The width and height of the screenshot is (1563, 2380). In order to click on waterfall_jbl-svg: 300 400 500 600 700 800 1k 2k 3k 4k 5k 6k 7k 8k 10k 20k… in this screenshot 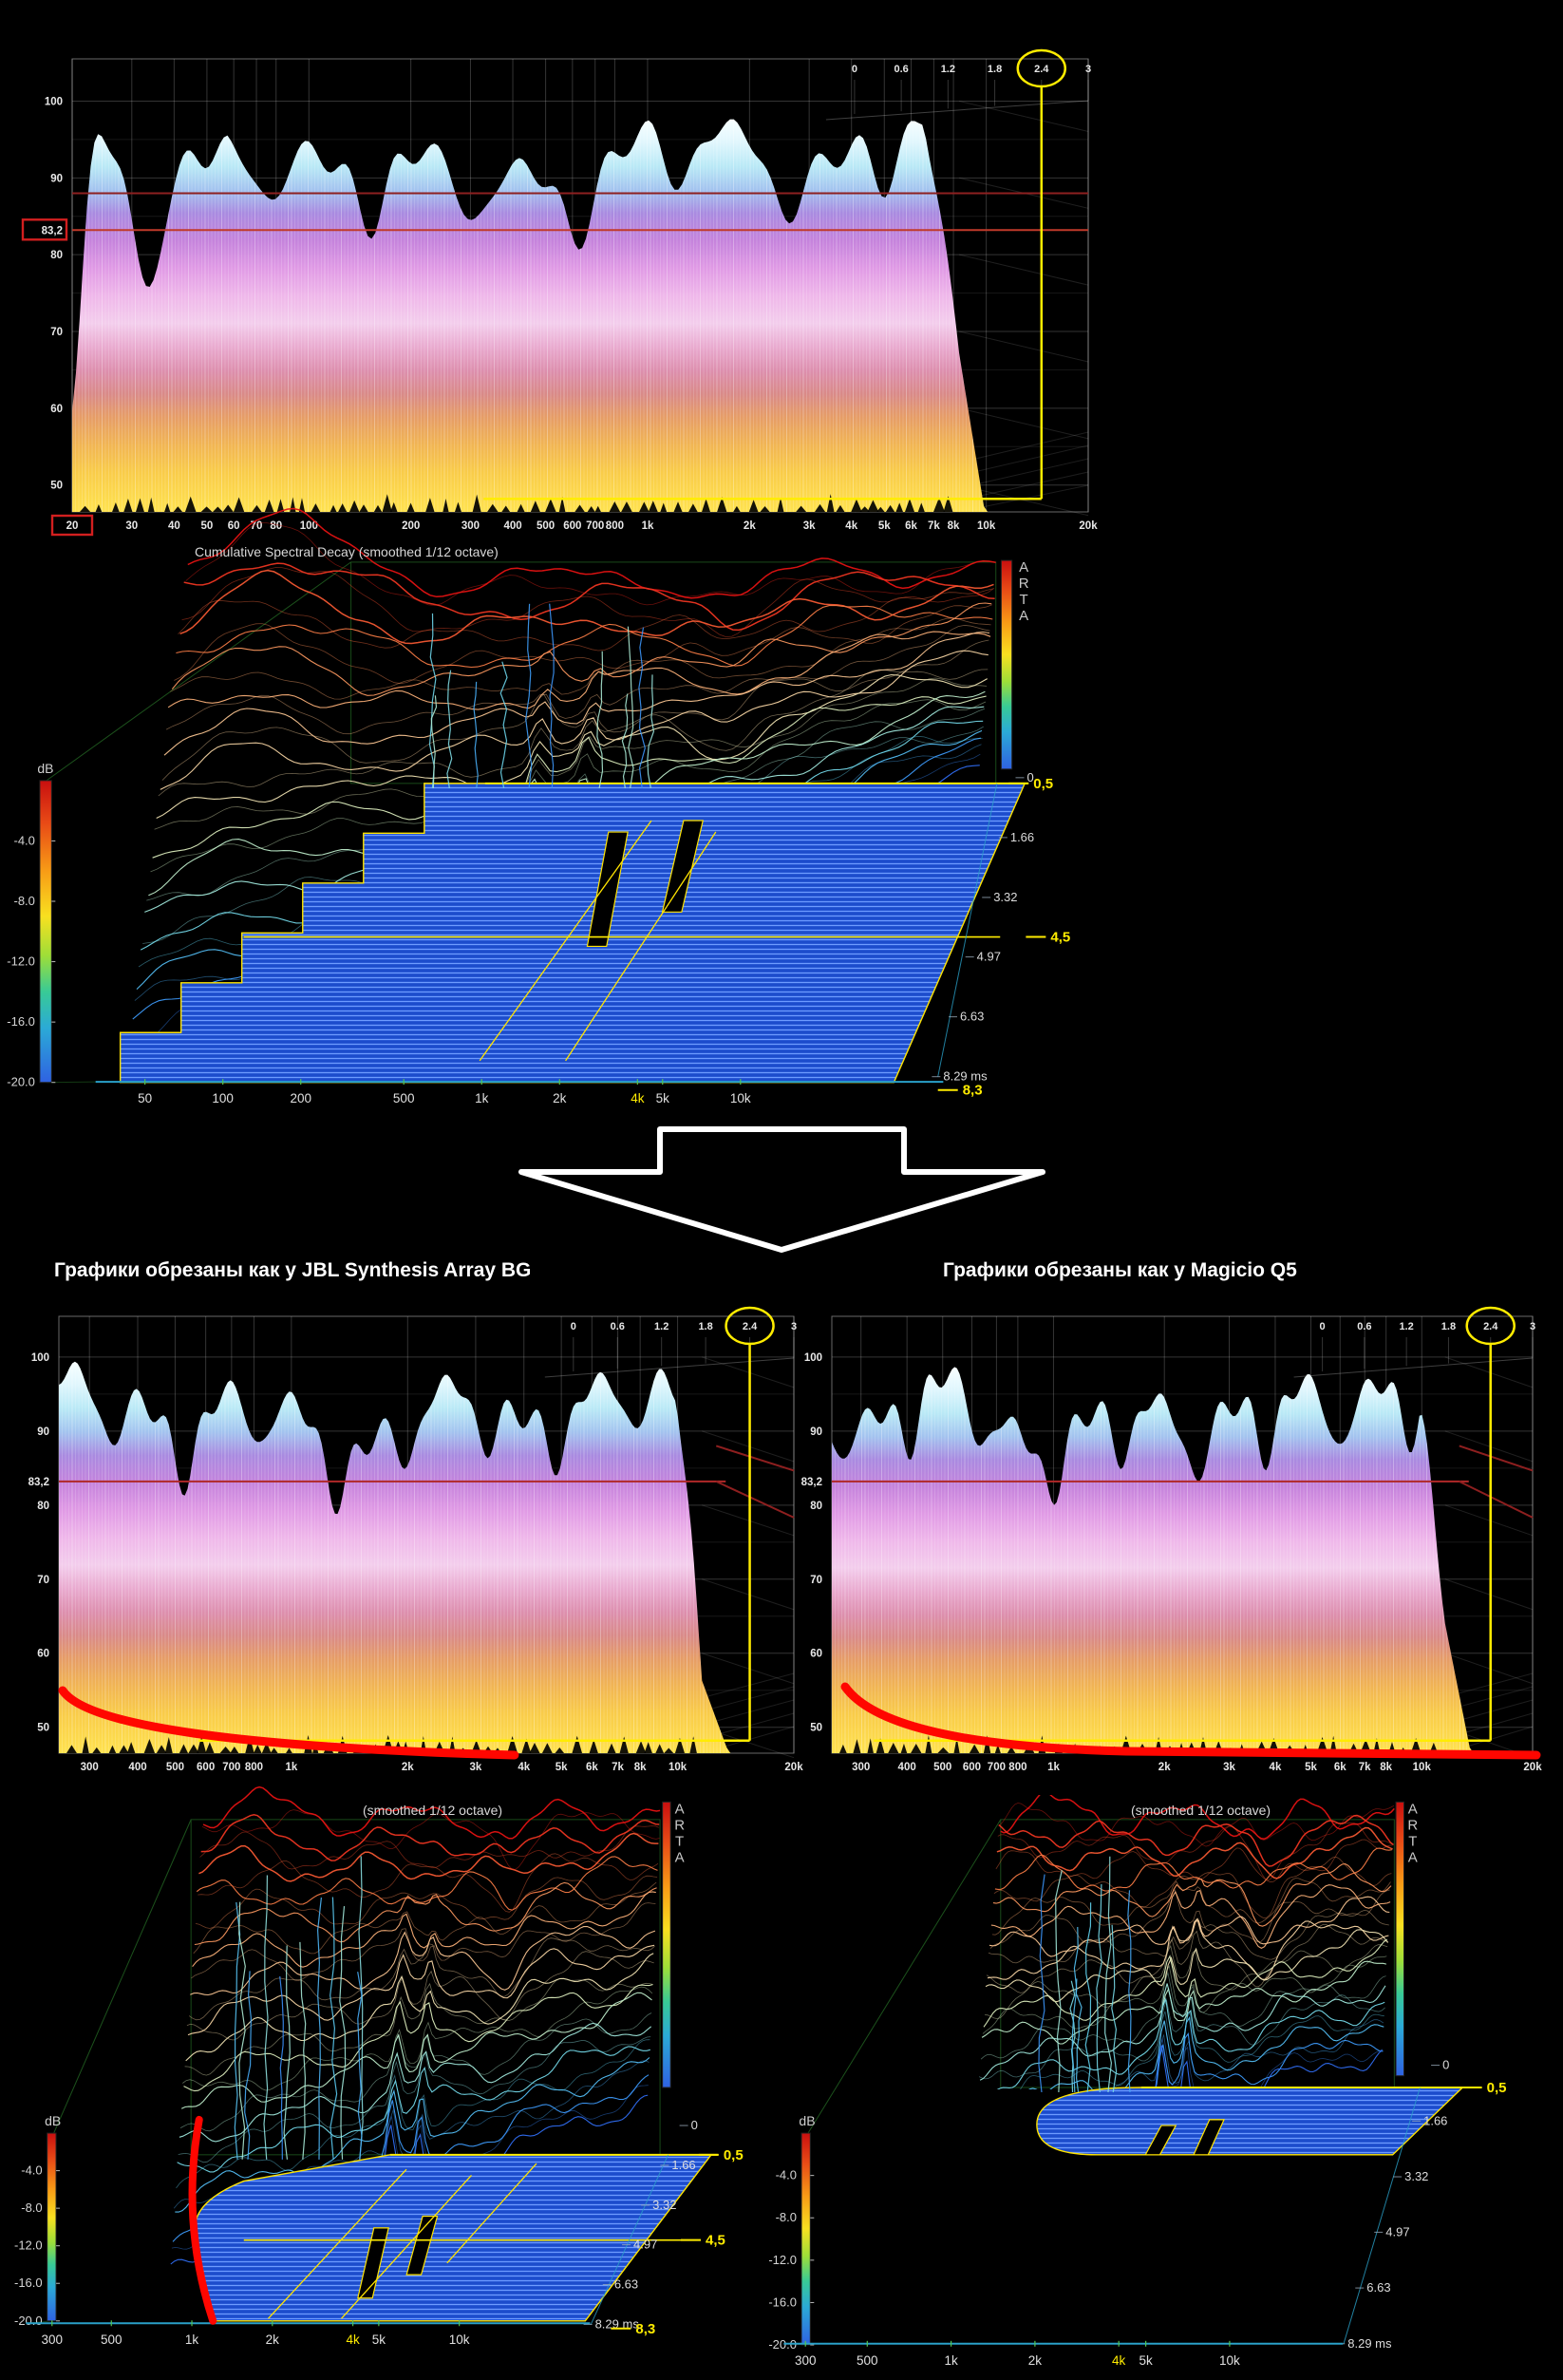, I will do `click(415, 1539)`.